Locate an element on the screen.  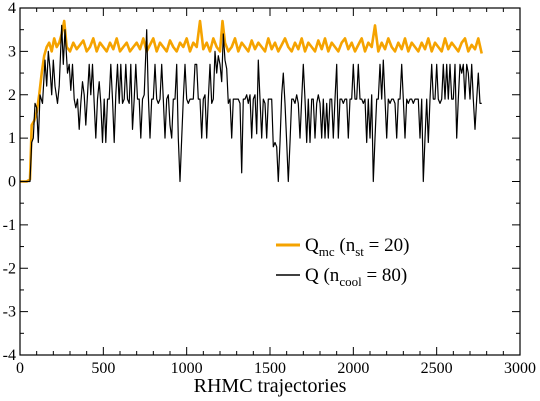
legend-text-part: = 80) is located at coordinates (385, 275).